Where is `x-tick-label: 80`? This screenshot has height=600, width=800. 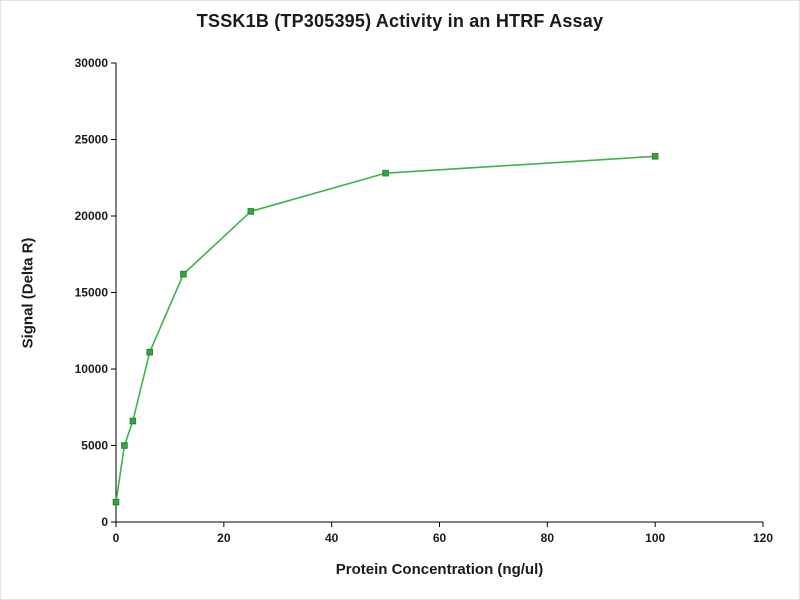
x-tick-label: 80 is located at coordinates (548, 538).